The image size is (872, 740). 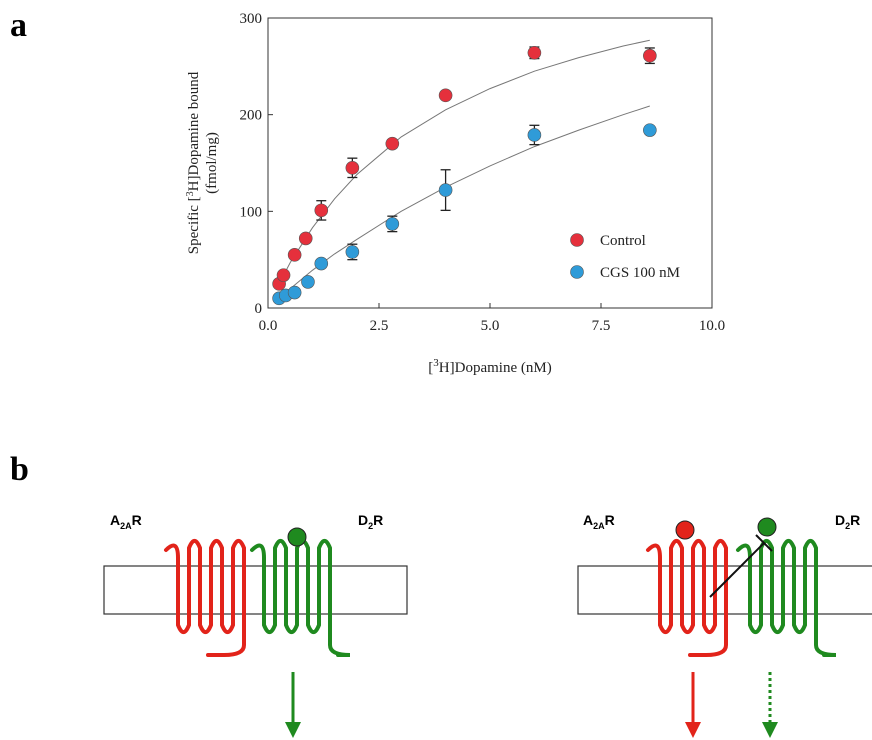 What do you see at coordinates (379, 326) in the screenshot?
I see `x-tick-label: 2.5` at bounding box center [379, 326].